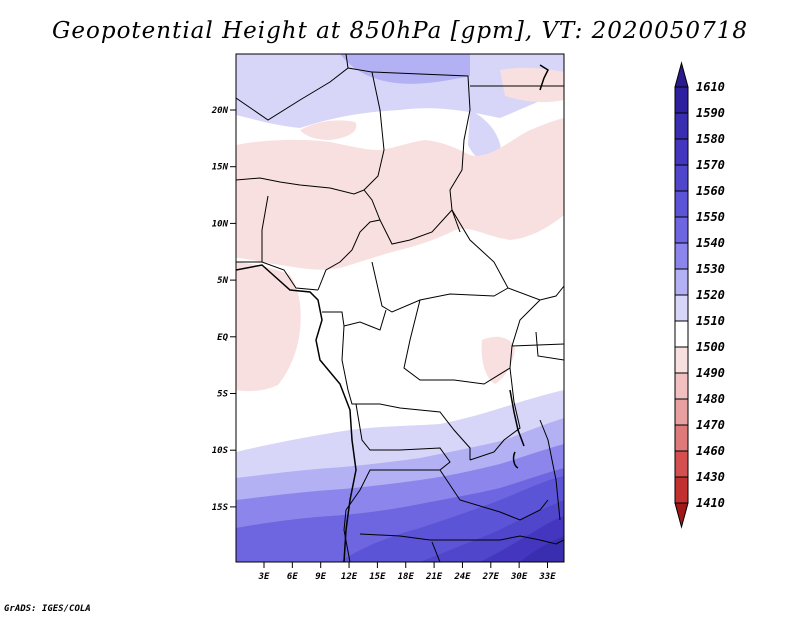  Describe the element at coordinates (710, 373) in the screenshot. I see `colorbar-label: 1490` at that location.